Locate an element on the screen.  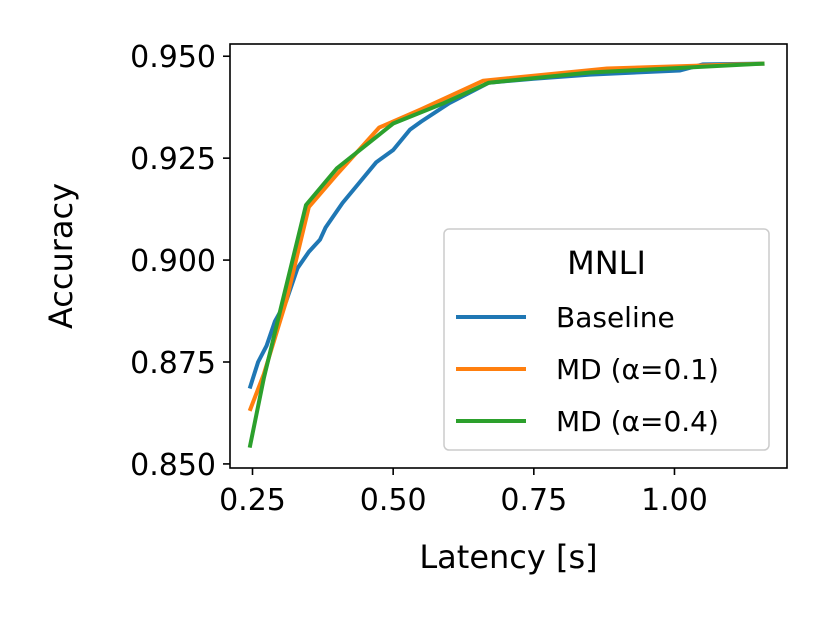
legend-entries: Baseline MD (α=0.1) MD (α=0.4) is located at coordinates (587, 369).